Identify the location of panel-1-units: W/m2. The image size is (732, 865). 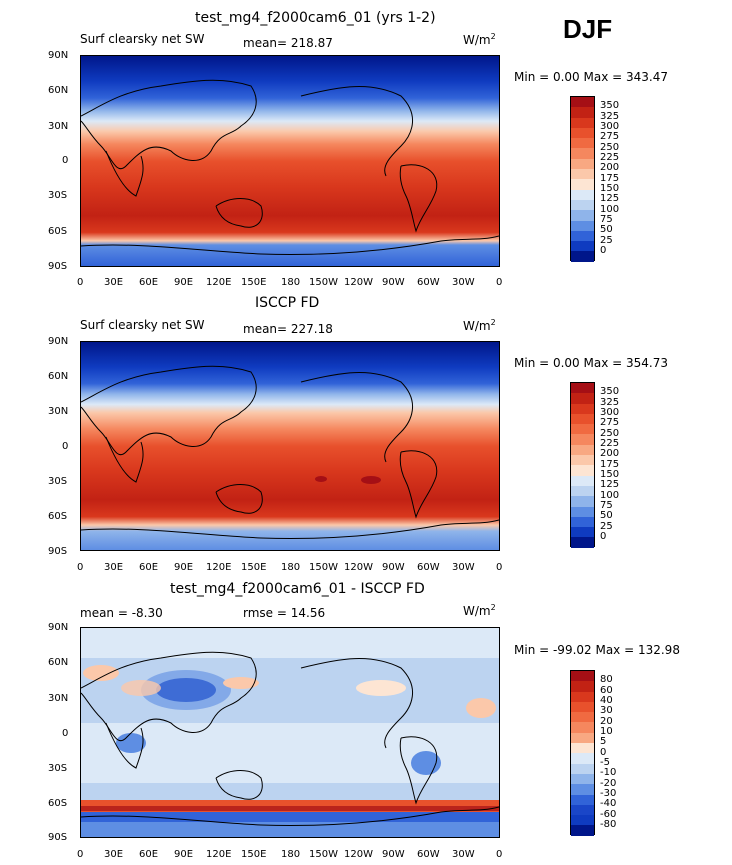
(479, 39).